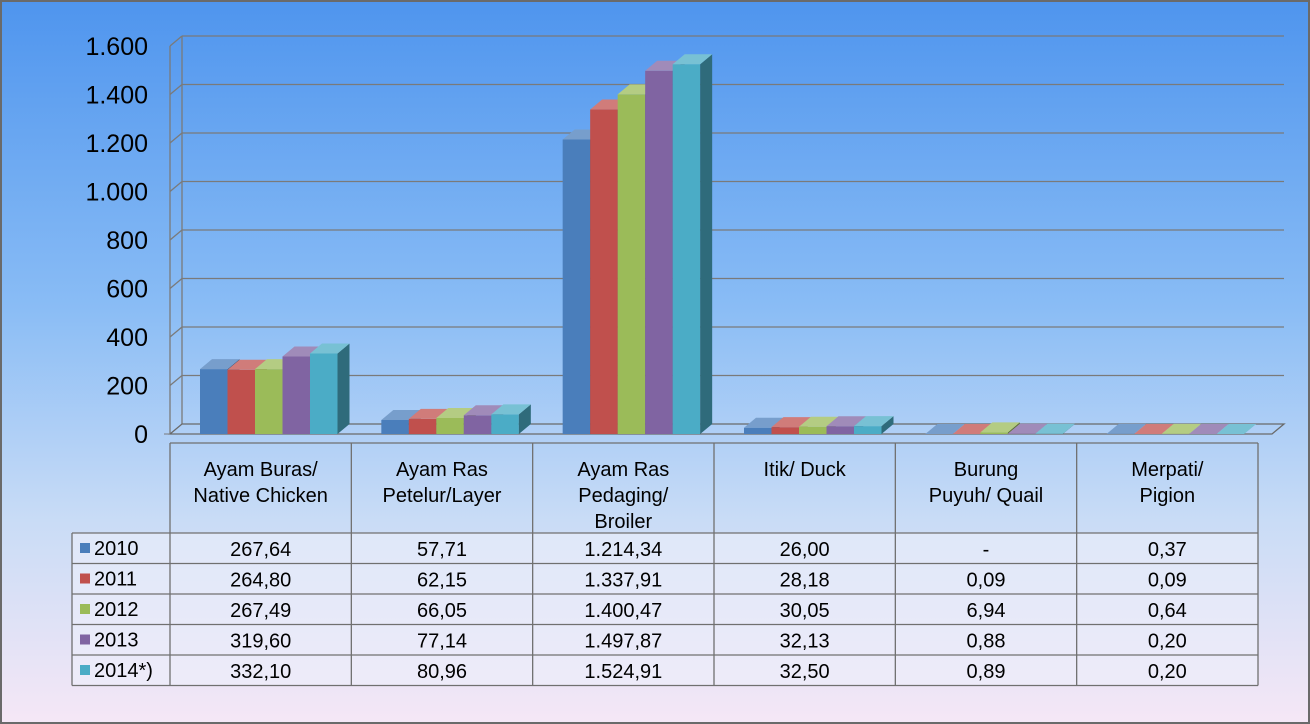 The width and height of the screenshot is (1310, 724). What do you see at coordinates (805, 470) in the screenshot?
I see `category-label: Itik/ Duck` at bounding box center [805, 470].